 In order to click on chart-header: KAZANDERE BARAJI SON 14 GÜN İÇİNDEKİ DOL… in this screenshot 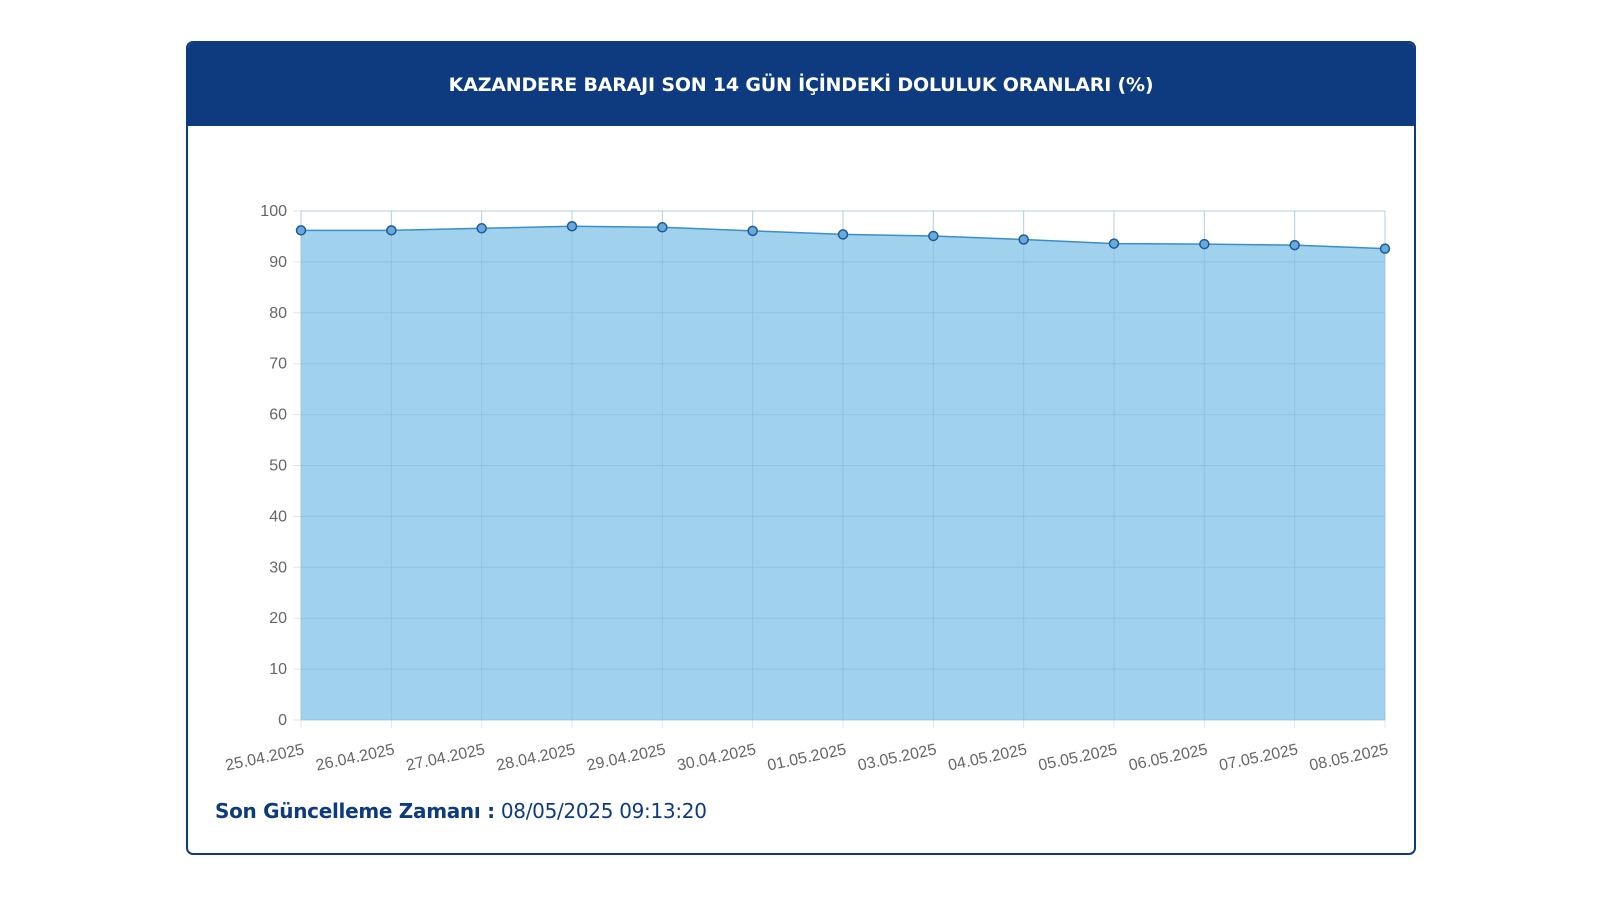, I will do `click(801, 84)`.